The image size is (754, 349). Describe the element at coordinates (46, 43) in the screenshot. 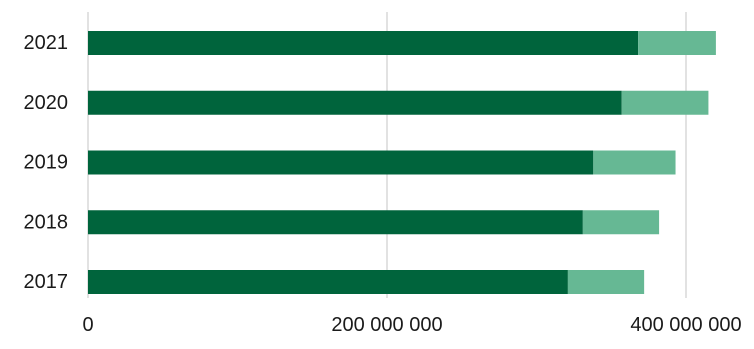

I see `y-tick-label-2021: 2021` at that location.